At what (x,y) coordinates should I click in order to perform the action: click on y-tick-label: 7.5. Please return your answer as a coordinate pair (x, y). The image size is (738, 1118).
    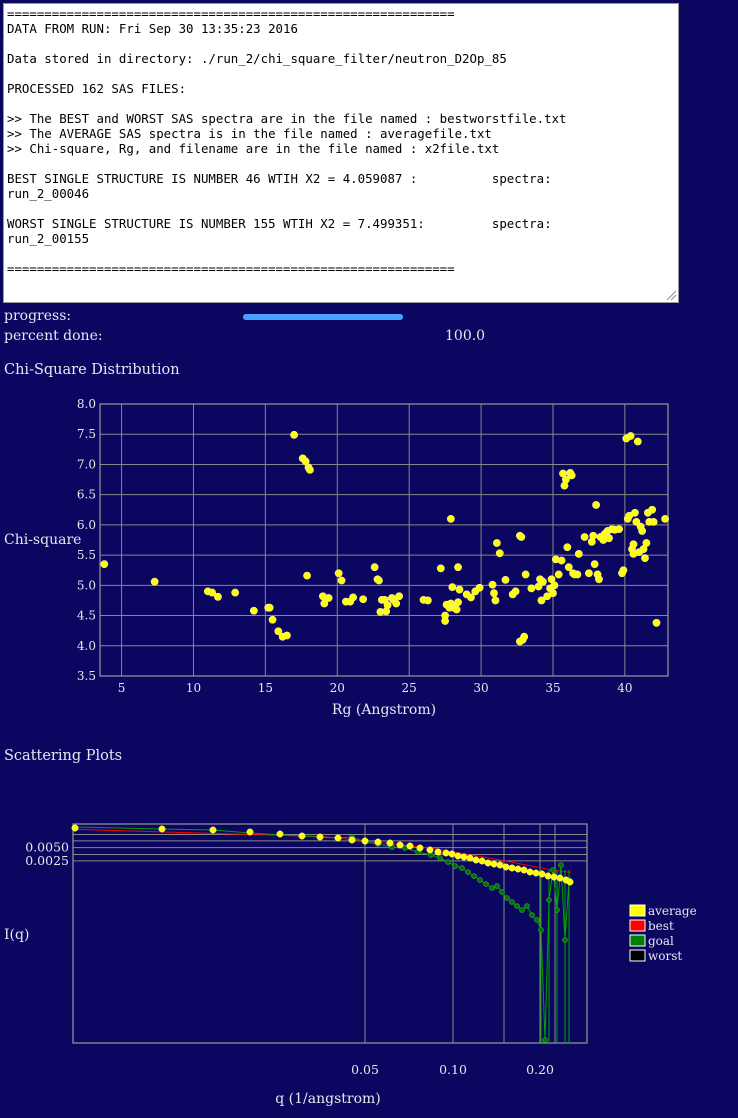
    Looking at the image, I should click on (86, 434).